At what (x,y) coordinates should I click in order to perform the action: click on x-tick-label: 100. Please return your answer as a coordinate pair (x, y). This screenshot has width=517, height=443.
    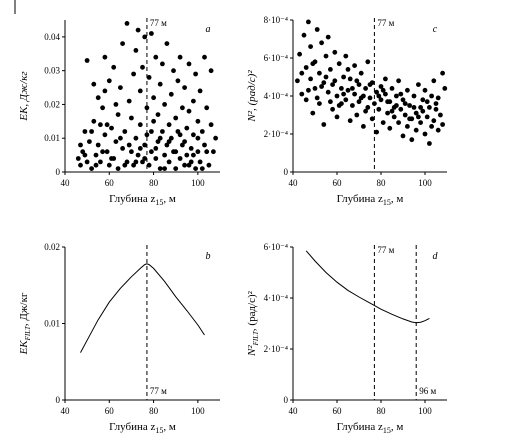
    Looking at the image, I should click on (425, 183).